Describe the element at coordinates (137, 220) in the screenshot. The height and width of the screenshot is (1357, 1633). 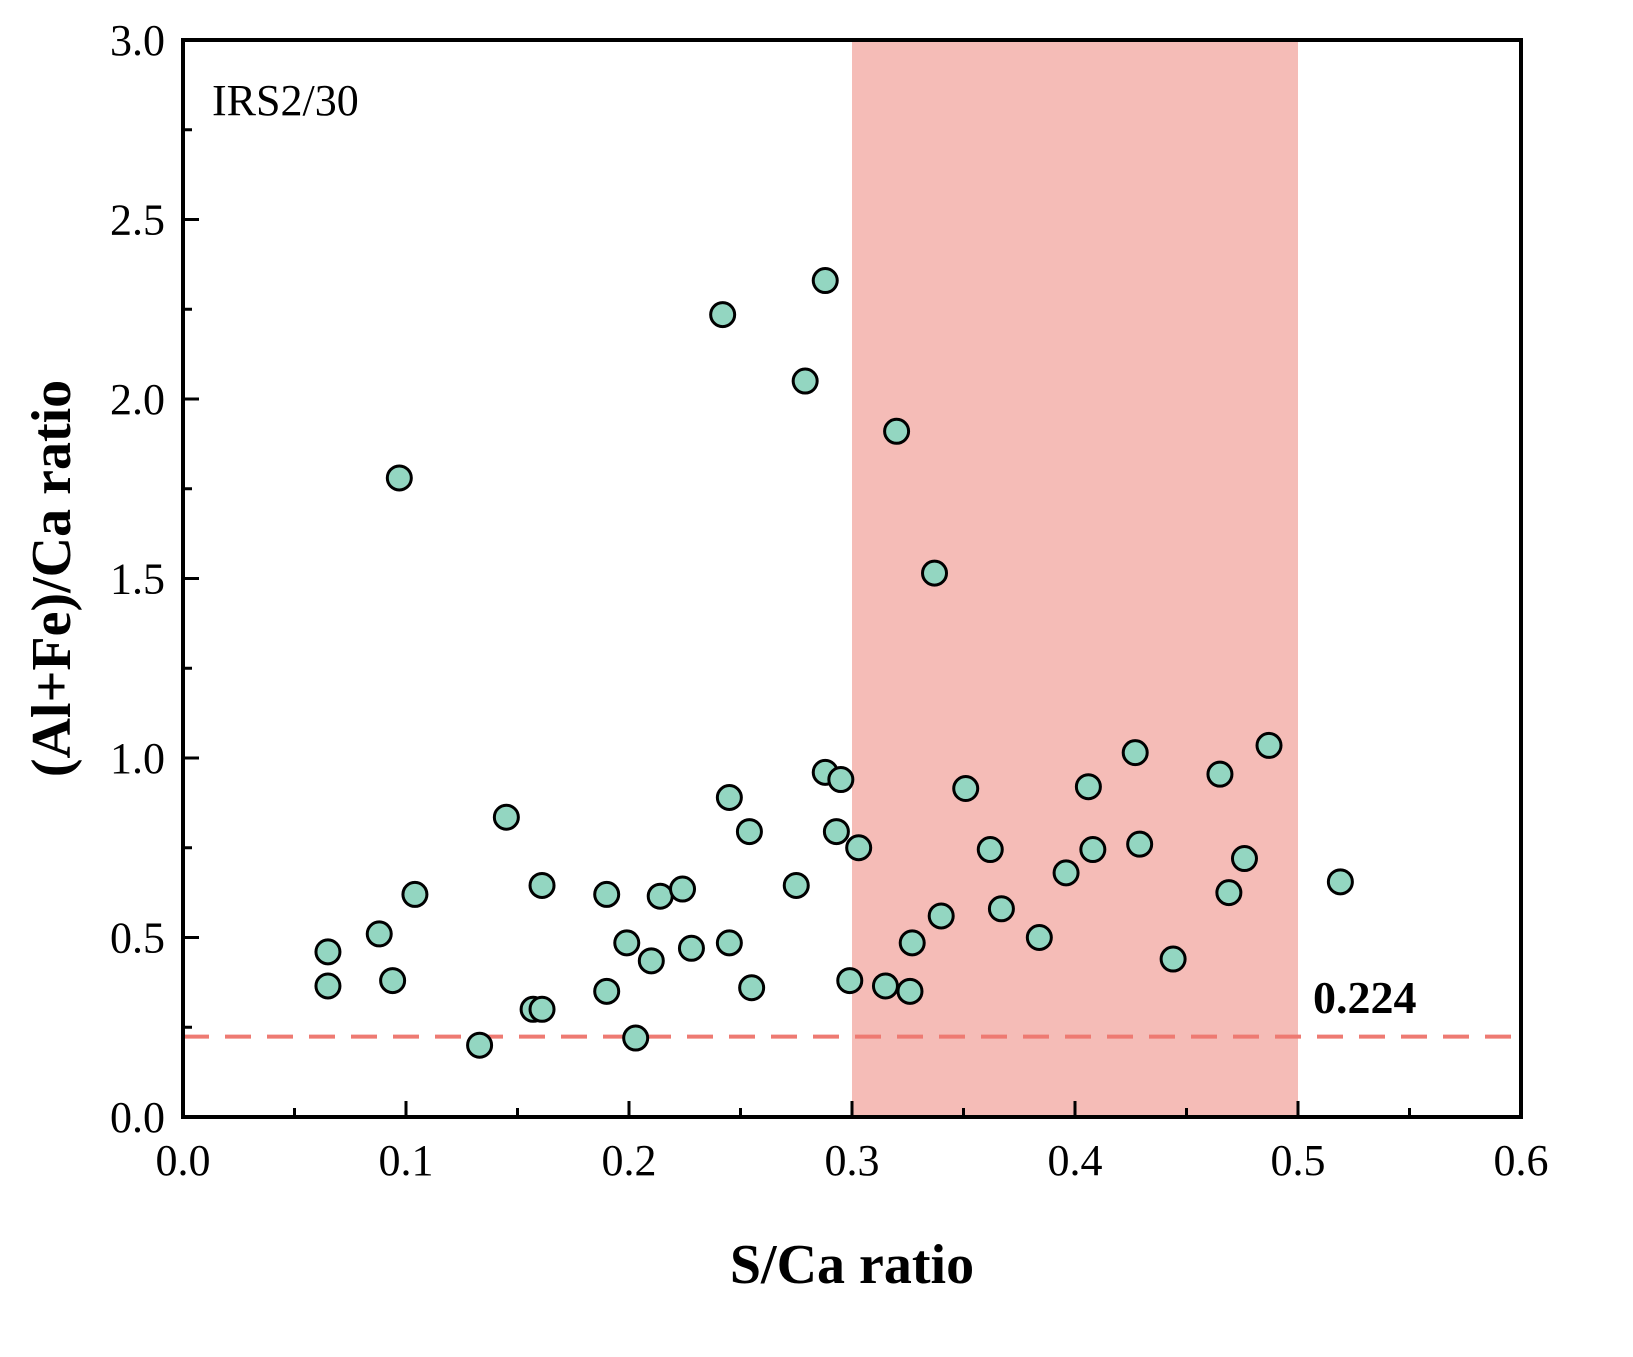
I see `y-tick-label: 2.5` at that location.